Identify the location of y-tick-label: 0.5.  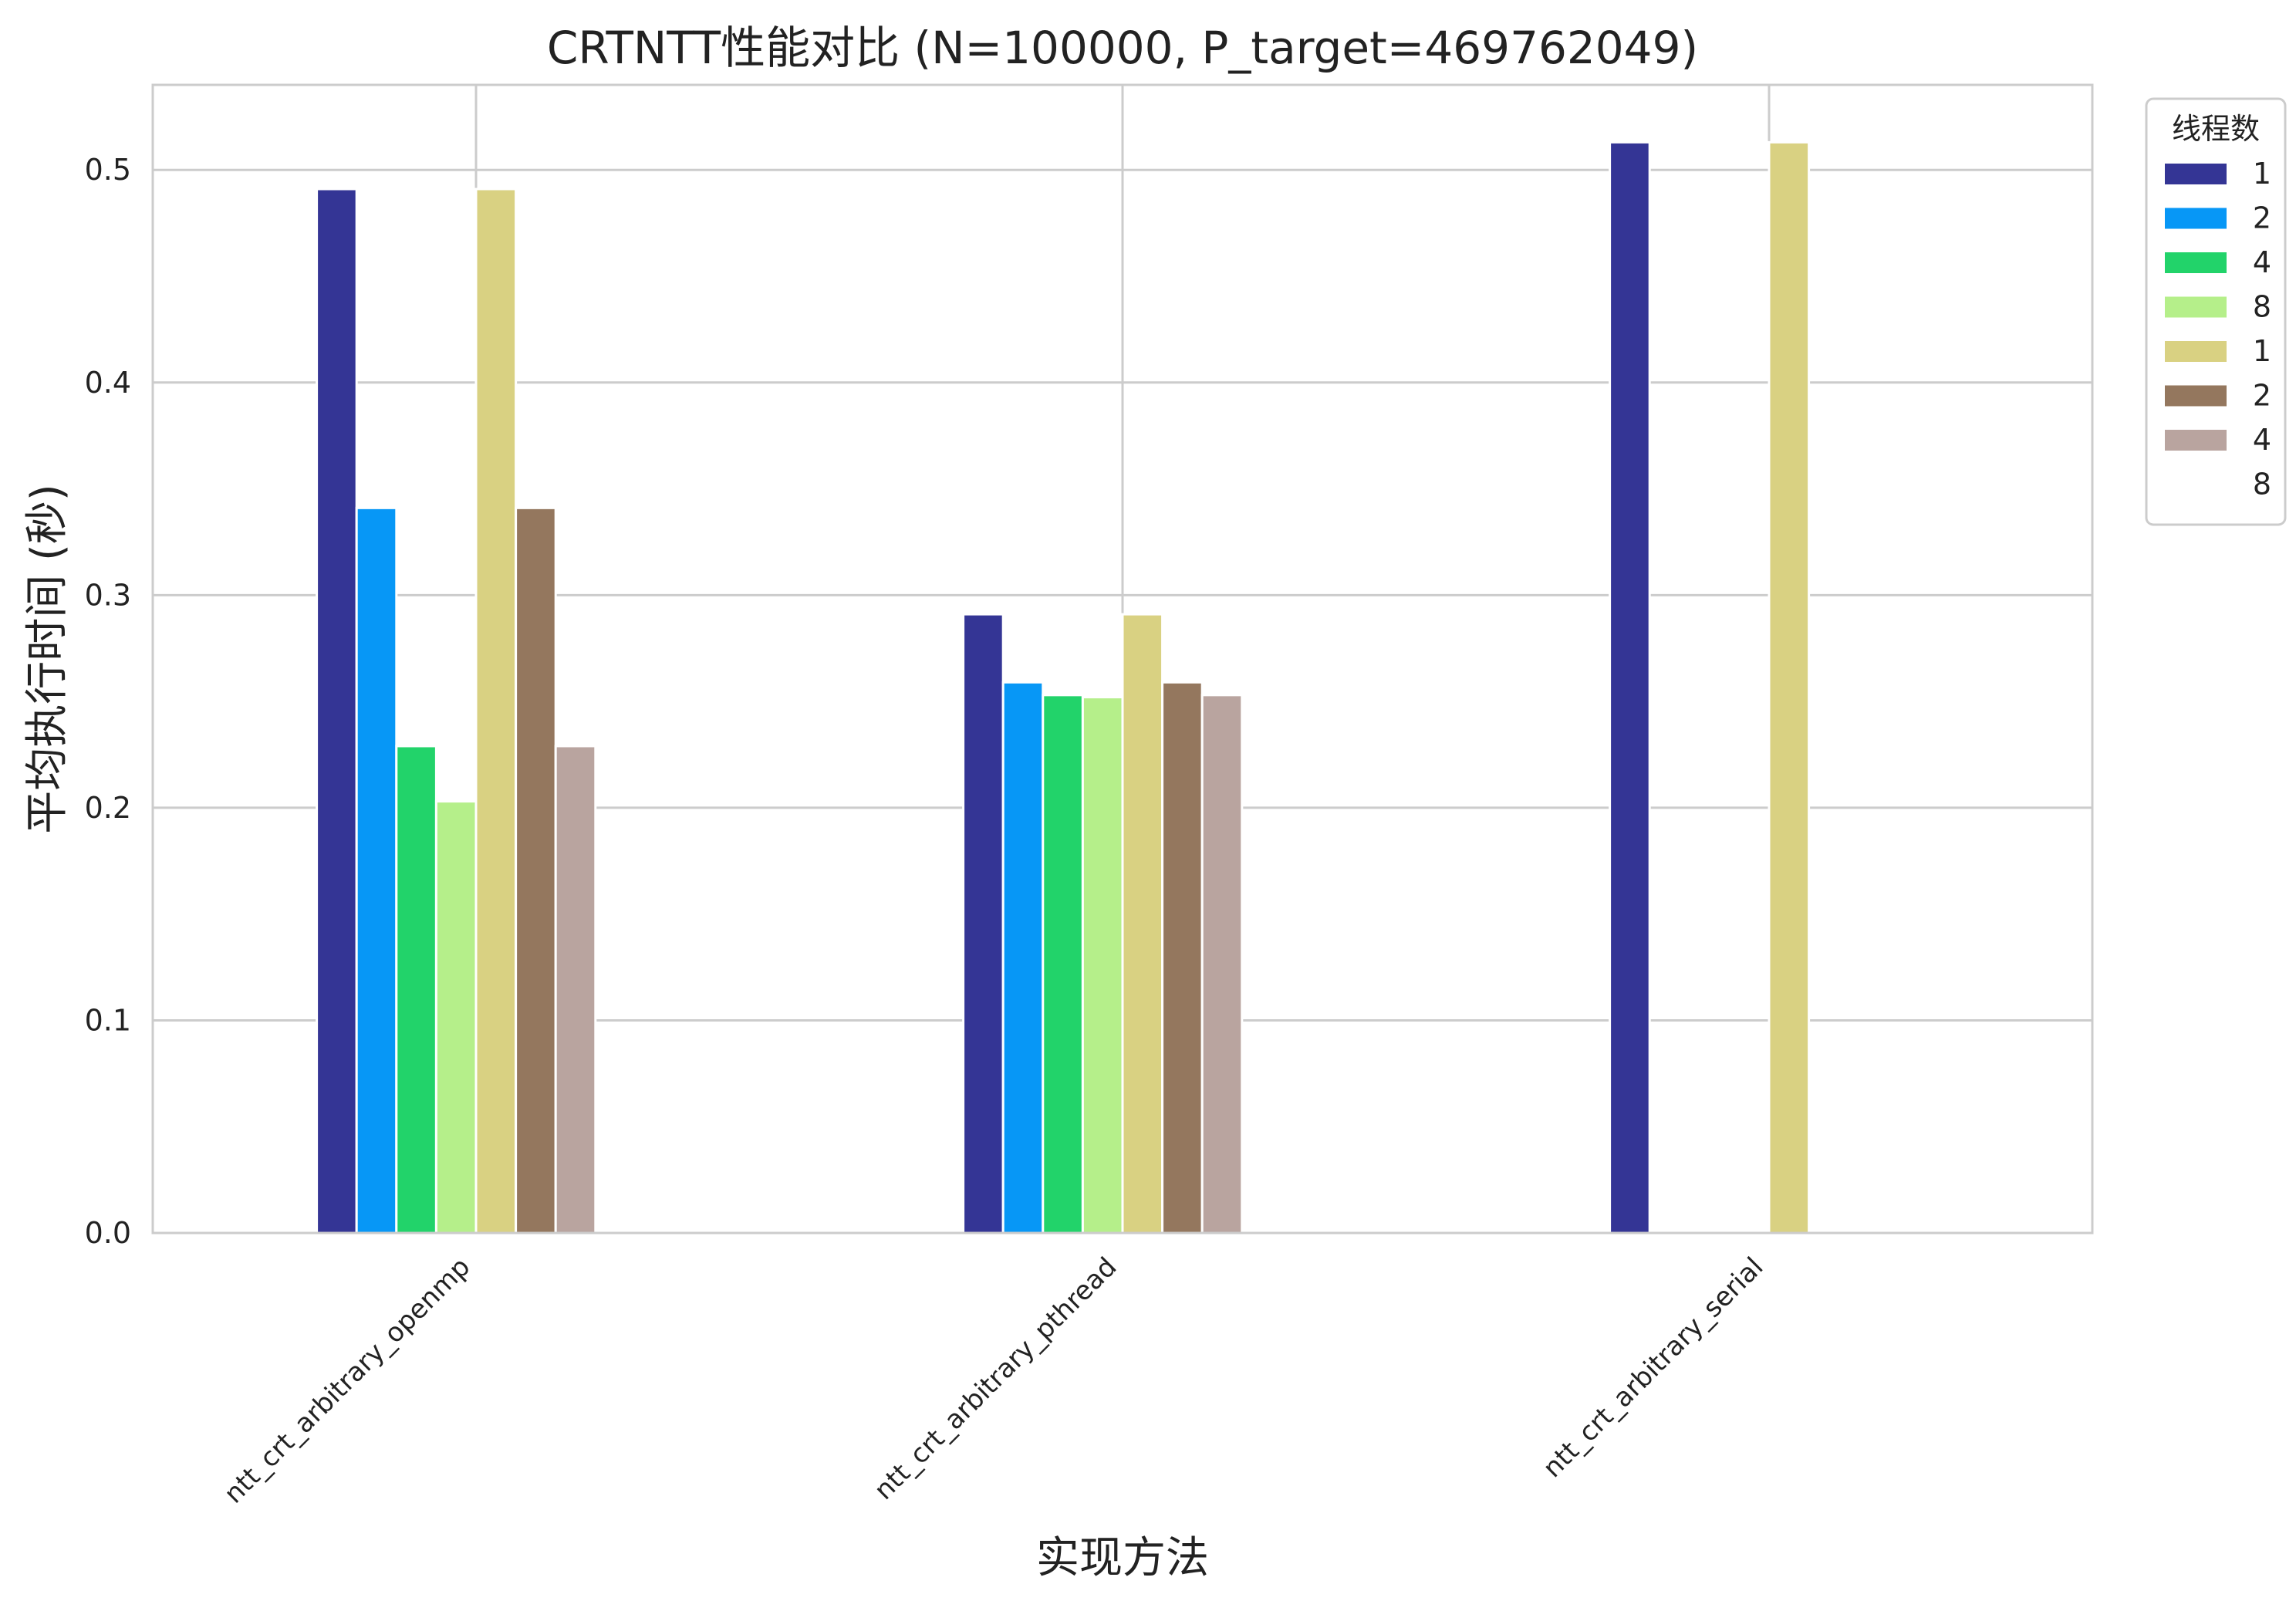
(108, 170).